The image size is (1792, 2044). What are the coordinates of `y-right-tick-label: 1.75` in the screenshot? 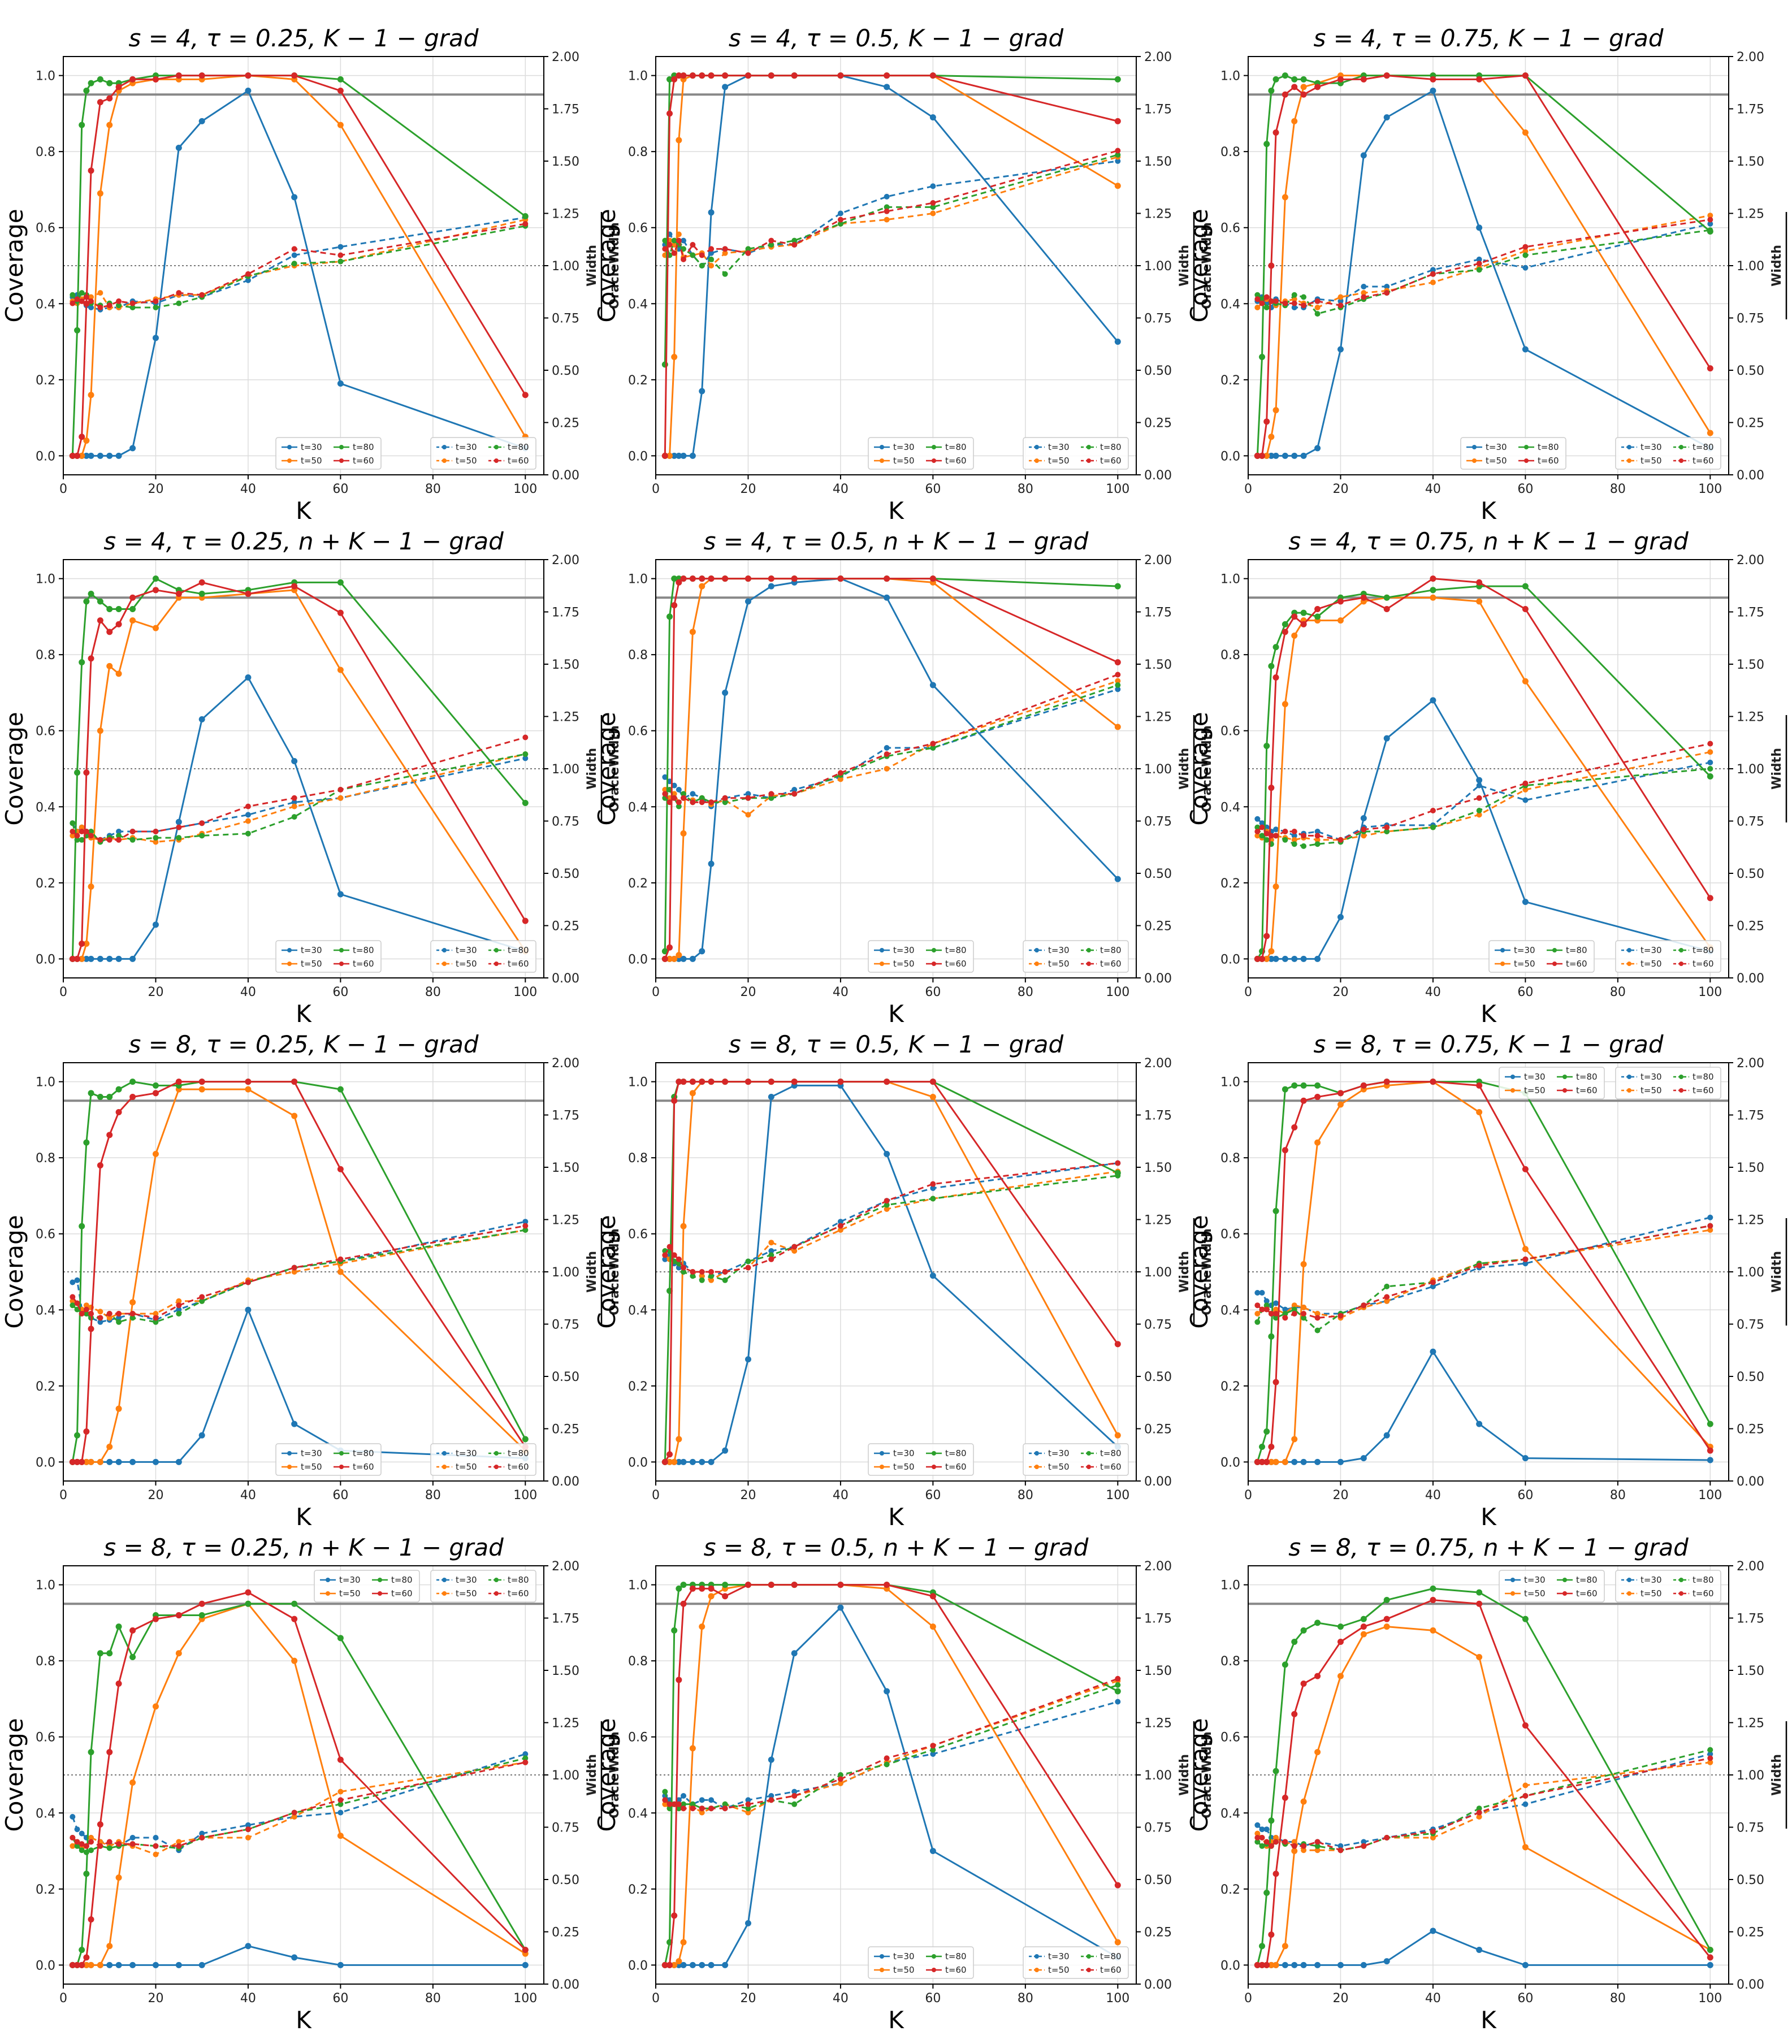 It's located at (1750, 1619).